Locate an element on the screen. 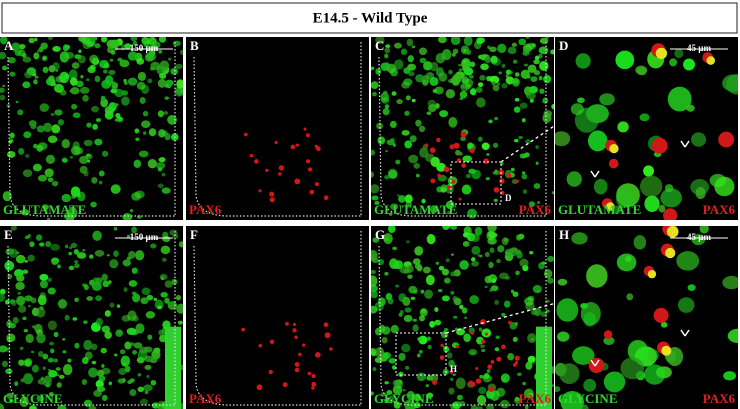 Image resolution: width=740 pixels, height=409 pixels. panel: A 150 µm GLUTAMATE is located at coordinates (91, 128).